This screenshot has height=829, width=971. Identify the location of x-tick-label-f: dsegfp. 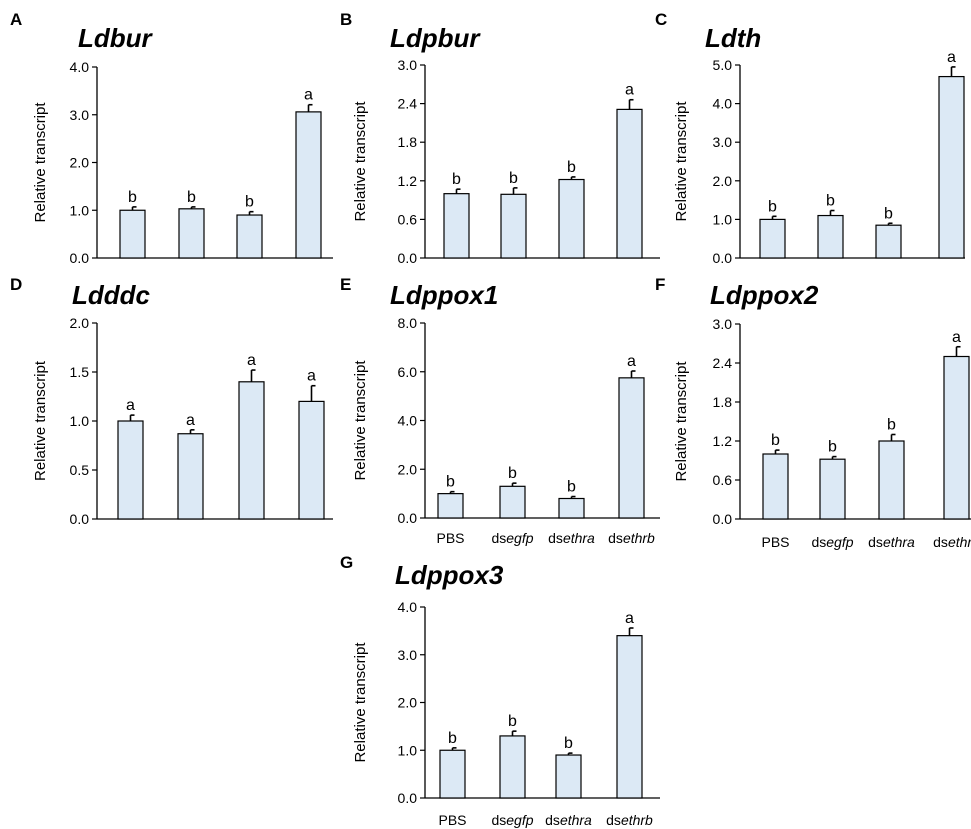
(832, 542).